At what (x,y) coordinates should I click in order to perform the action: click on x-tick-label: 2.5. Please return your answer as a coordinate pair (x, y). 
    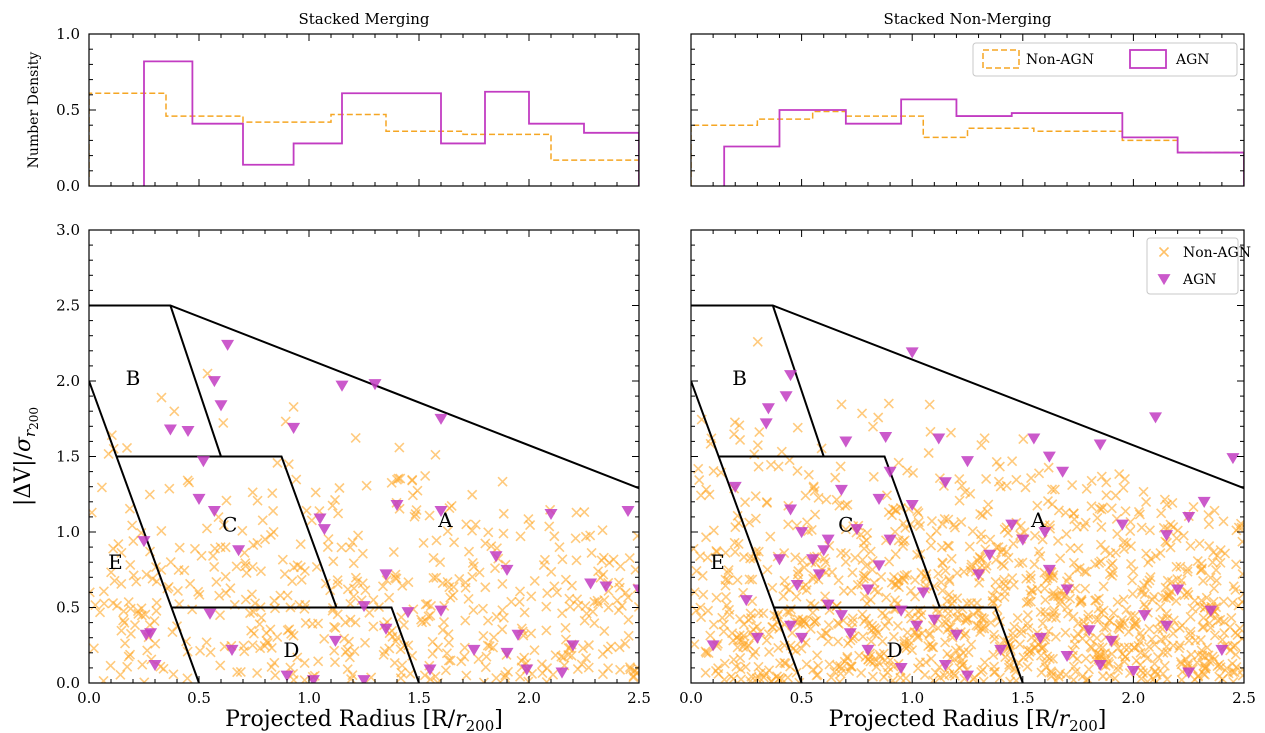
    Looking at the image, I should click on (639, 698).